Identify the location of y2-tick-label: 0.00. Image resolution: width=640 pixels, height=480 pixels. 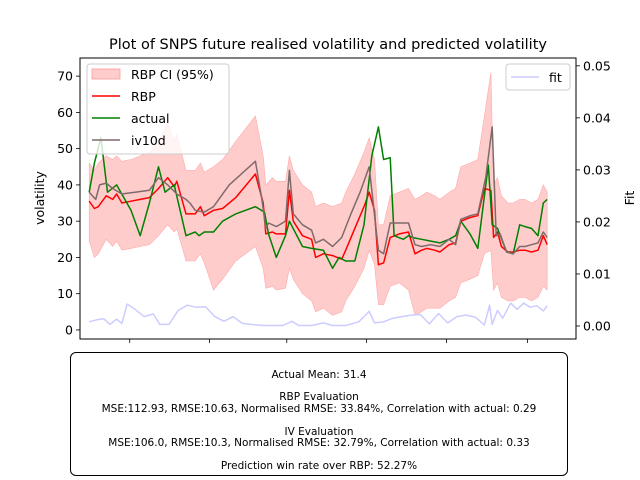
(597, 325).